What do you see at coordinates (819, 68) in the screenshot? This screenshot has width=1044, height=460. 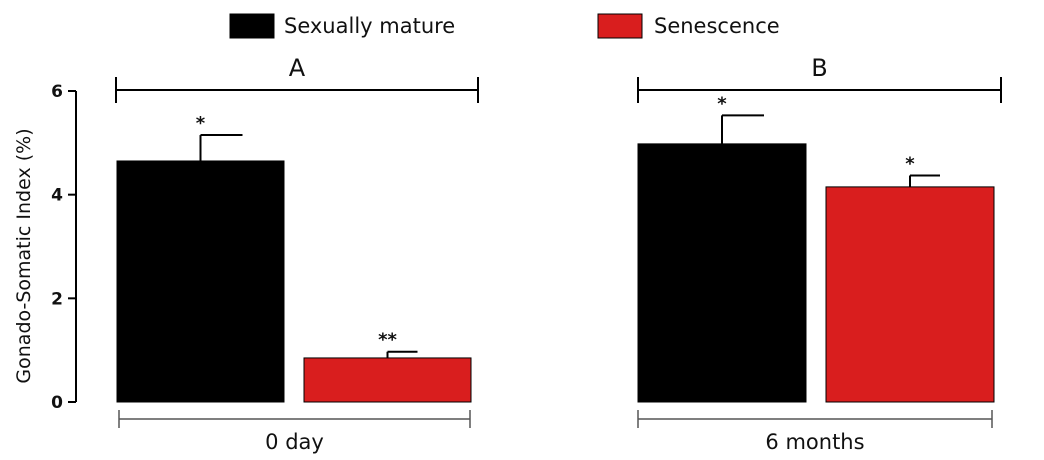 I see `group-label-1: B` at bounding box center [819, 68].